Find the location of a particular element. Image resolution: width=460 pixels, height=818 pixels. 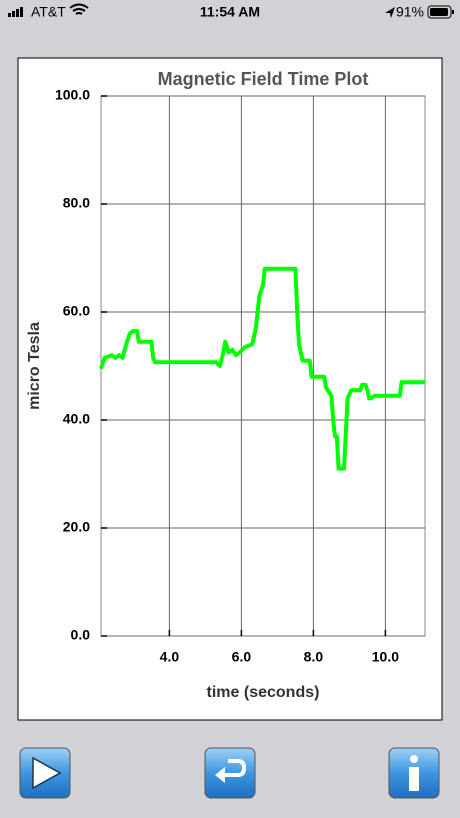

x-tick-label: 10.0 is located at coordinates (385, 657).